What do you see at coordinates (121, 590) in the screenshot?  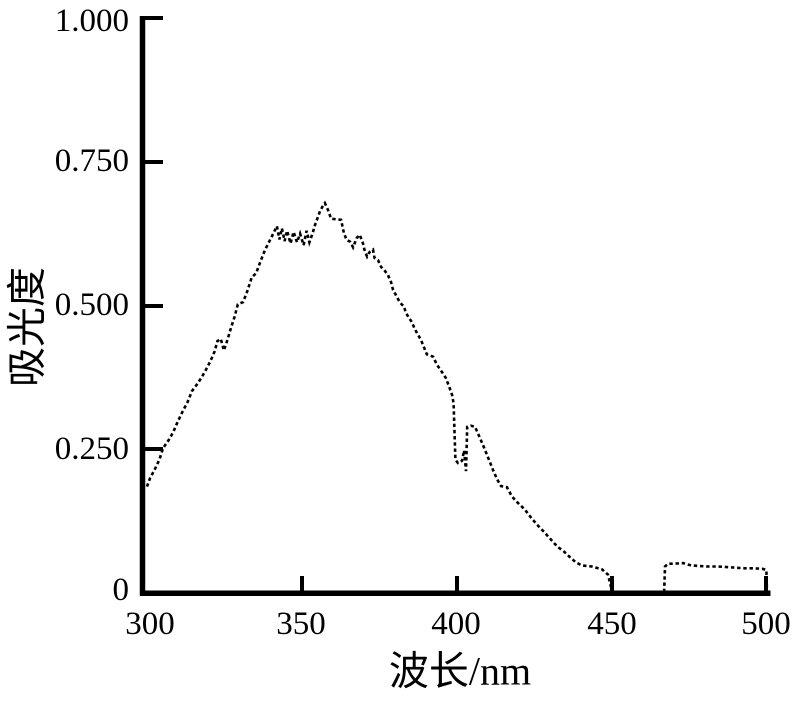 I see `y-tick-label: 0` at bounding box center [121, 590].